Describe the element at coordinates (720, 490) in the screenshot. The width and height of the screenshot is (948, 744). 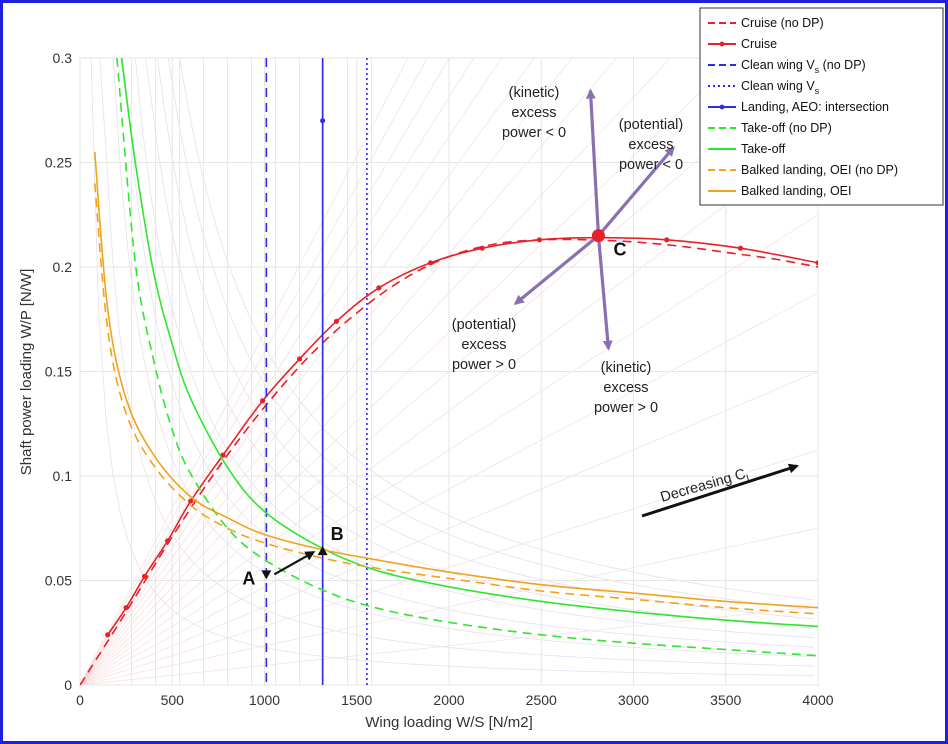
I see `arrow-decreasing-cl` at that location.